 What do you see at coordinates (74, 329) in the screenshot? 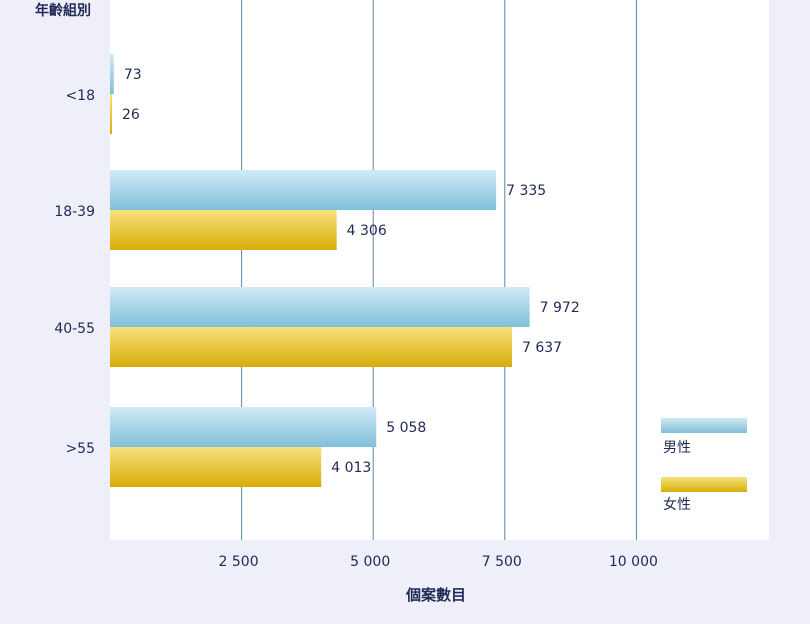
I see `category-label: 40-55` at bounding box center [74, 329].